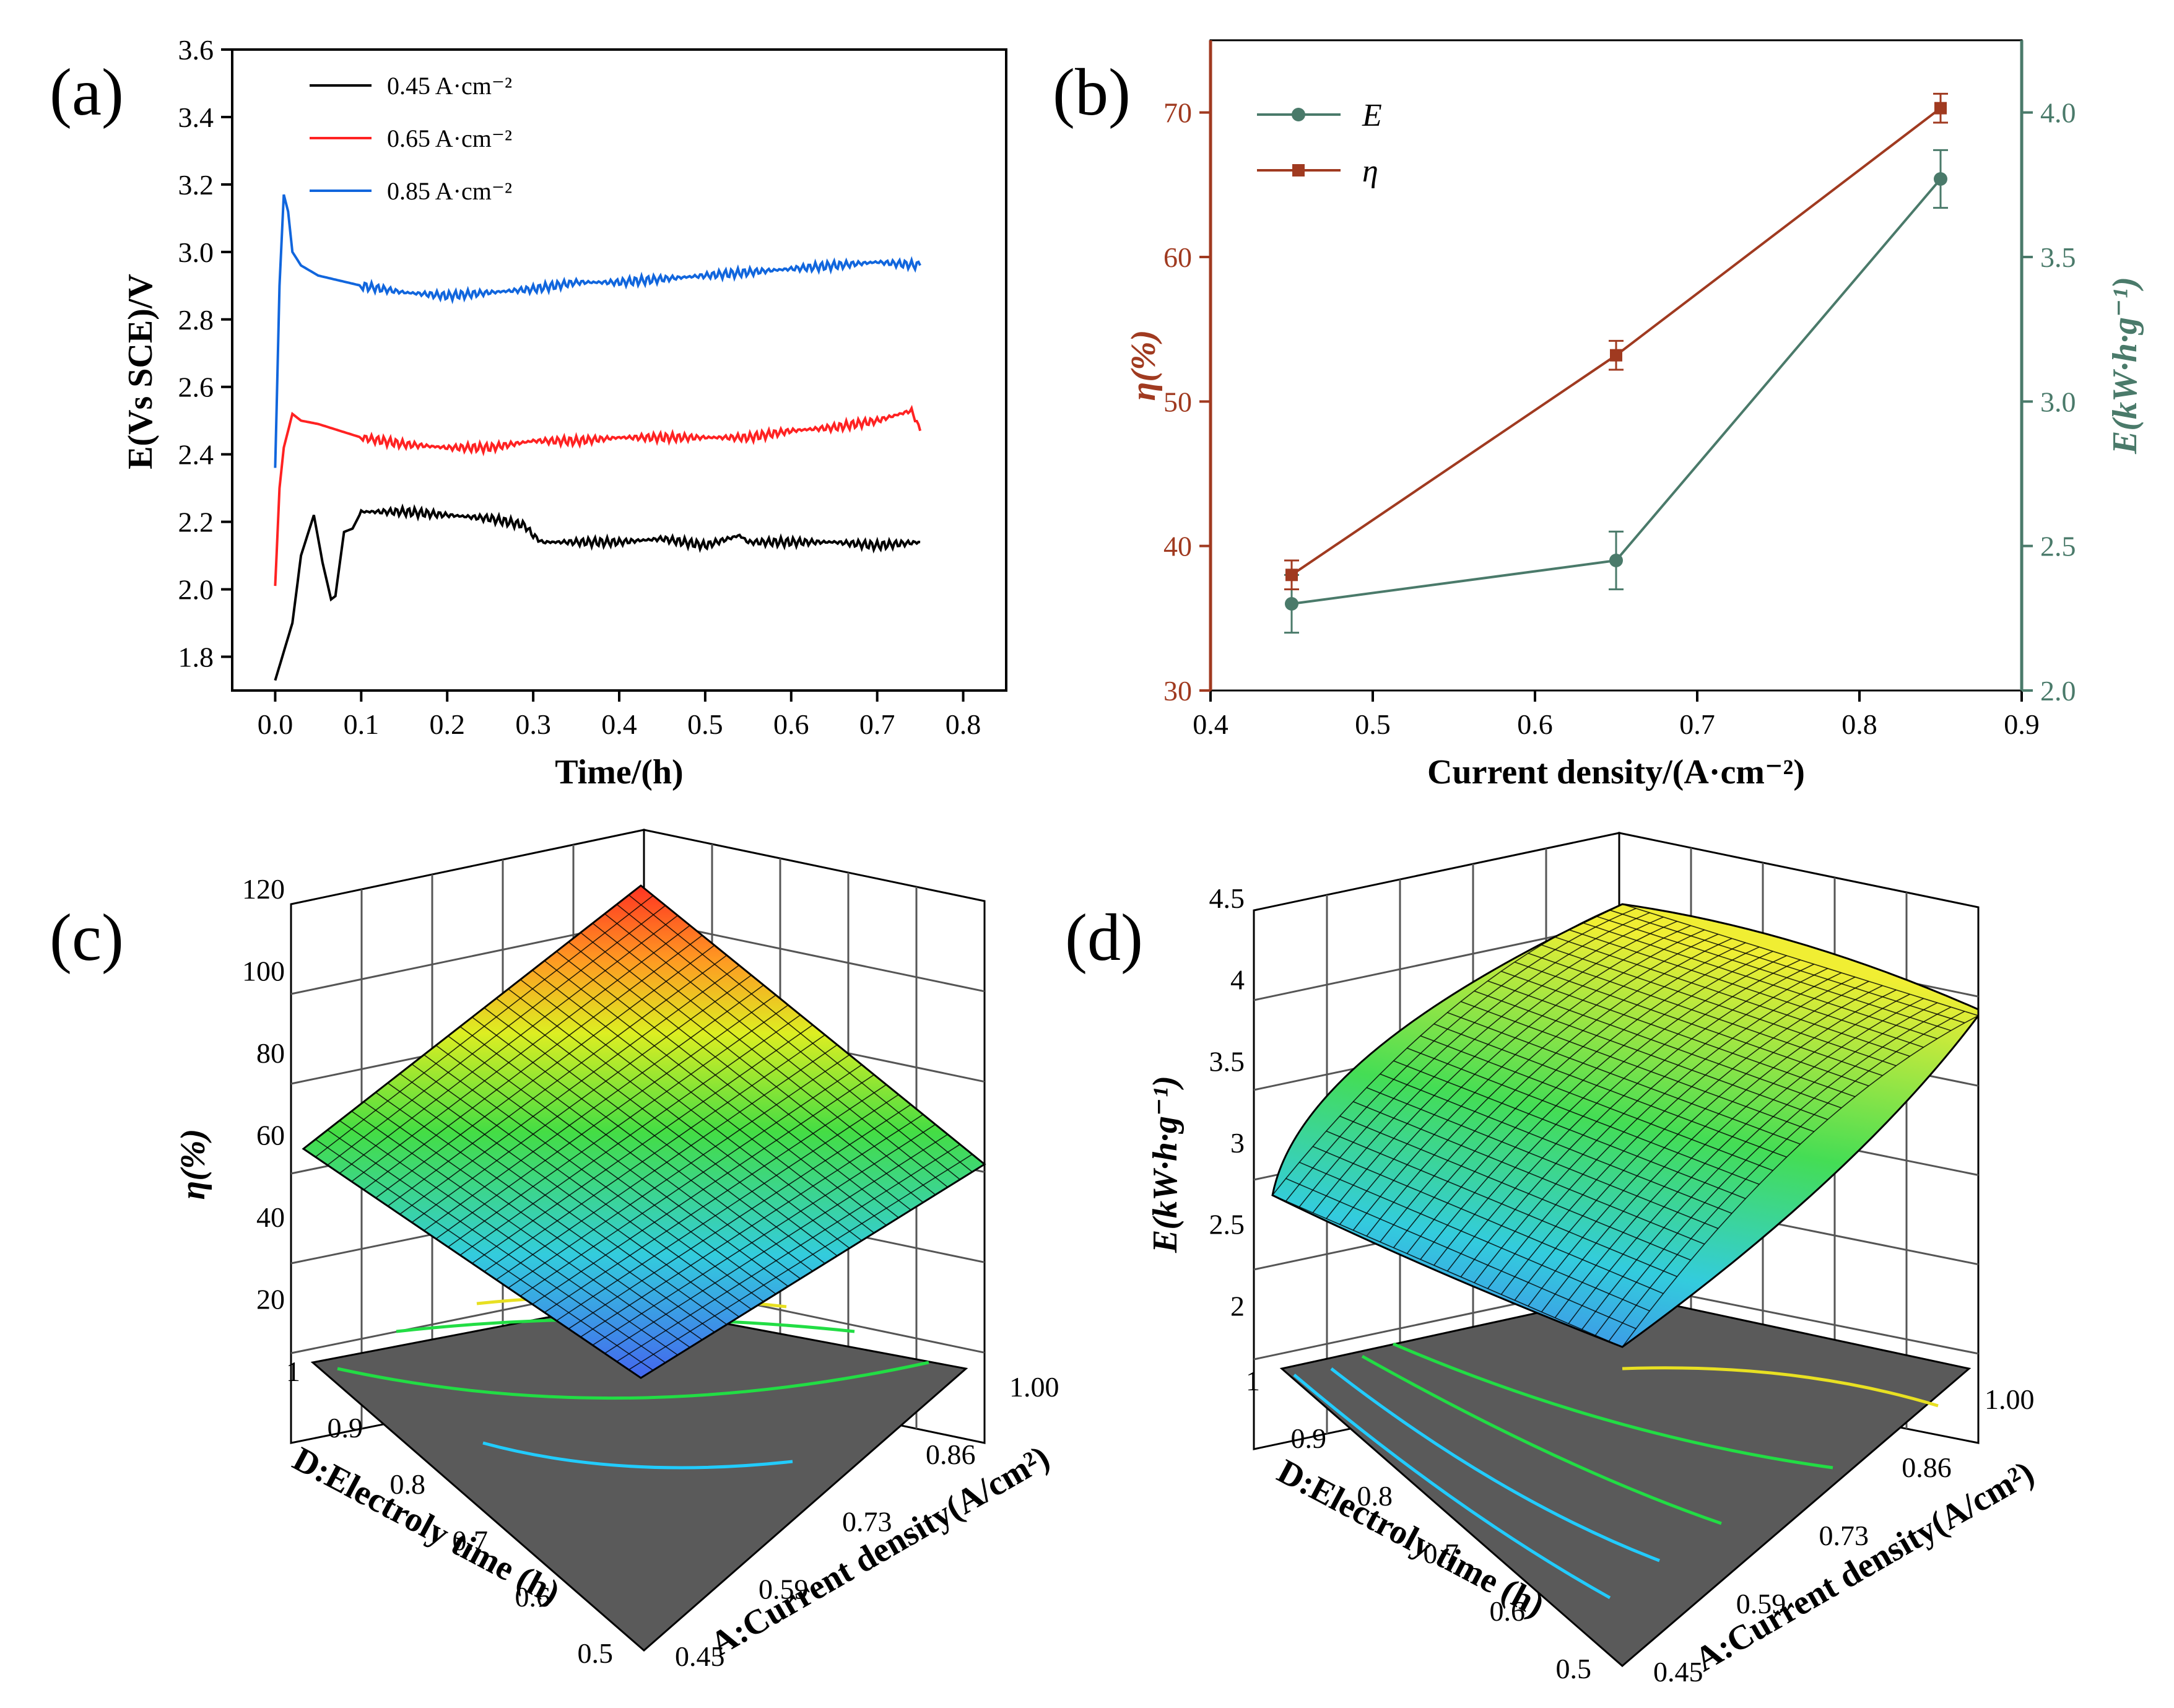  I want to click on chart-c-z-label: η(%), so click(193, 1164).